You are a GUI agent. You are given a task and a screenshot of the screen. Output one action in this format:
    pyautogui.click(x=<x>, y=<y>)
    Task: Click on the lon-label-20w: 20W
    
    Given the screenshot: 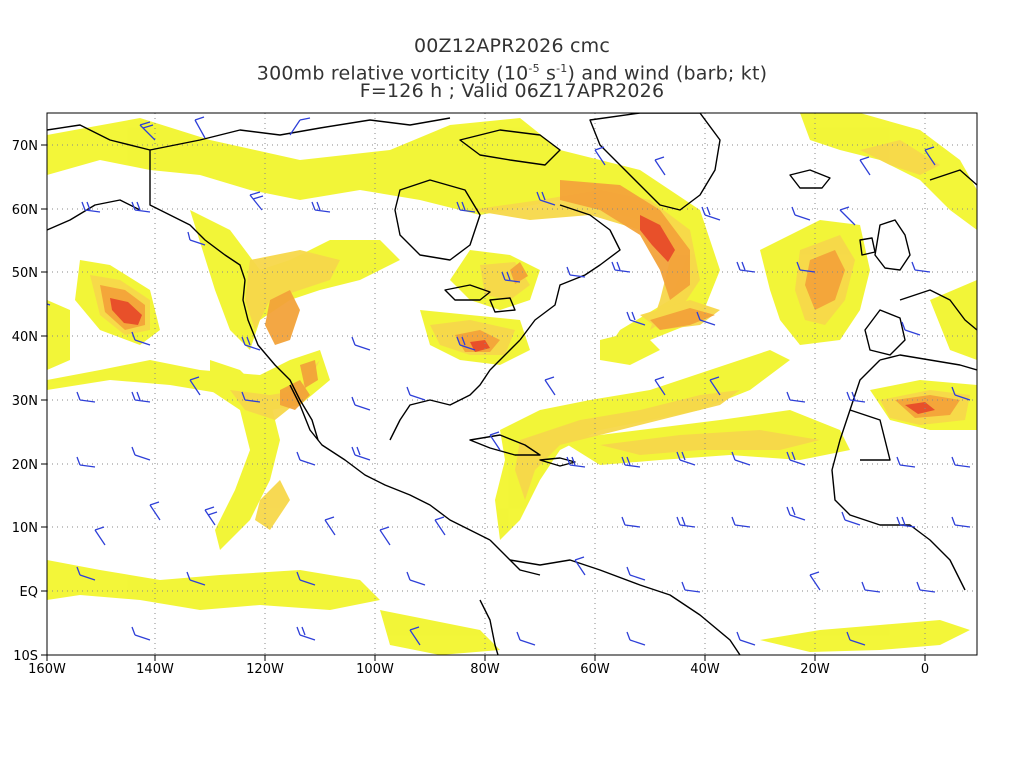 What is the action you would take?
    pyautogui.click(x=815, y=669)
    